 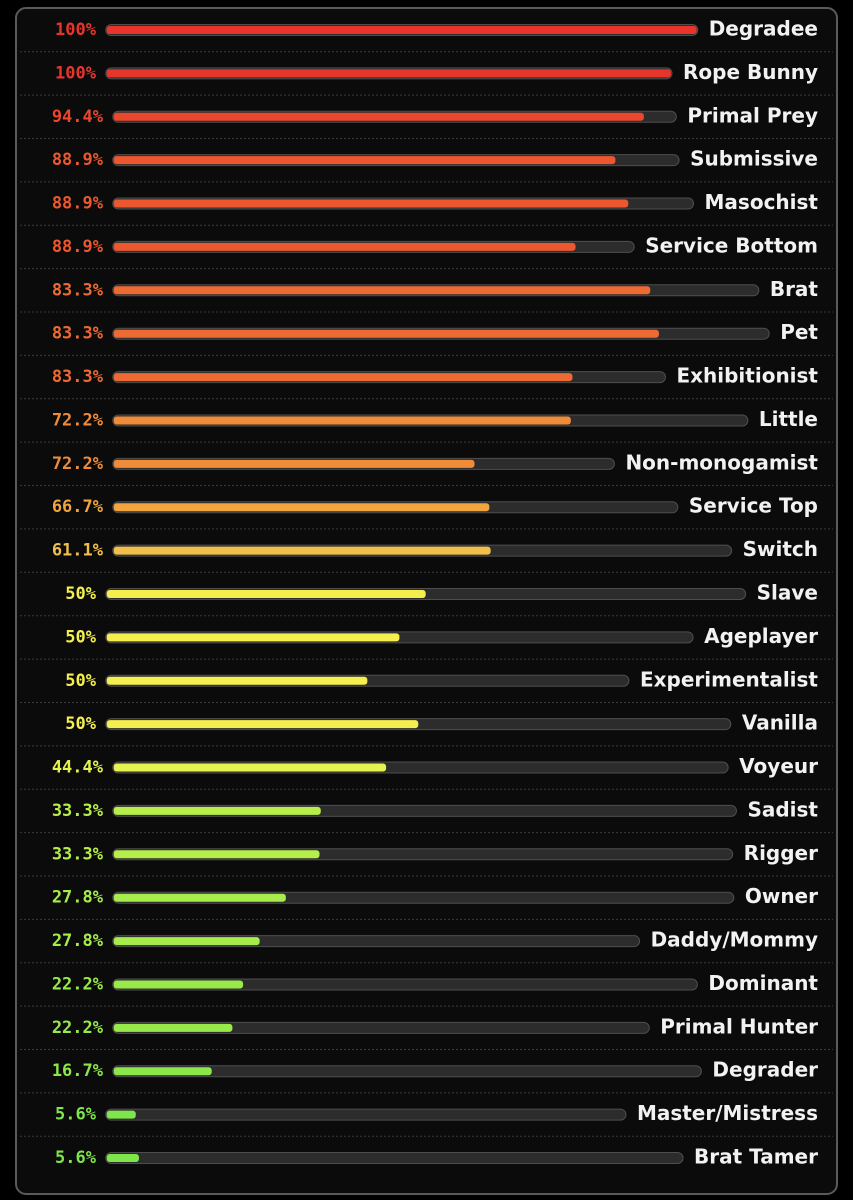 What do you see at coordinates (78, 768) in the screenshot?
I see `value-label: 44.4%` at bounding box center [78, 768].